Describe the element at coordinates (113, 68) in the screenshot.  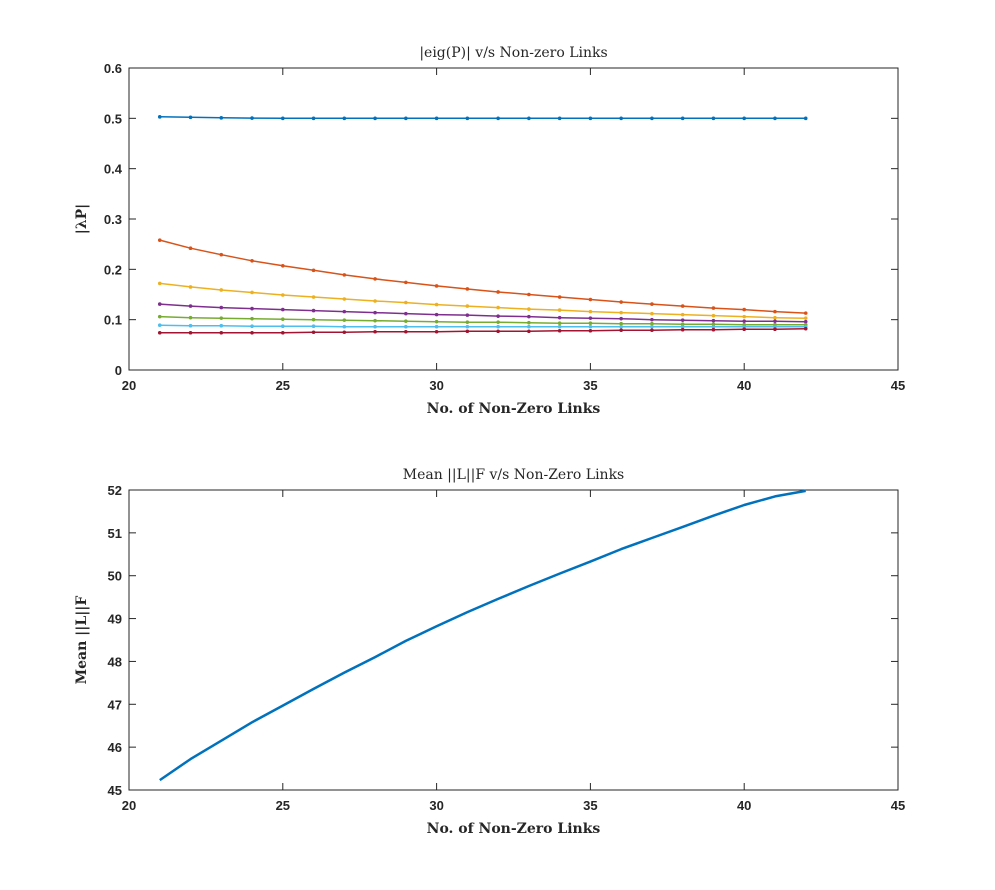
I see `y-tick-label: 0.6` at that location.